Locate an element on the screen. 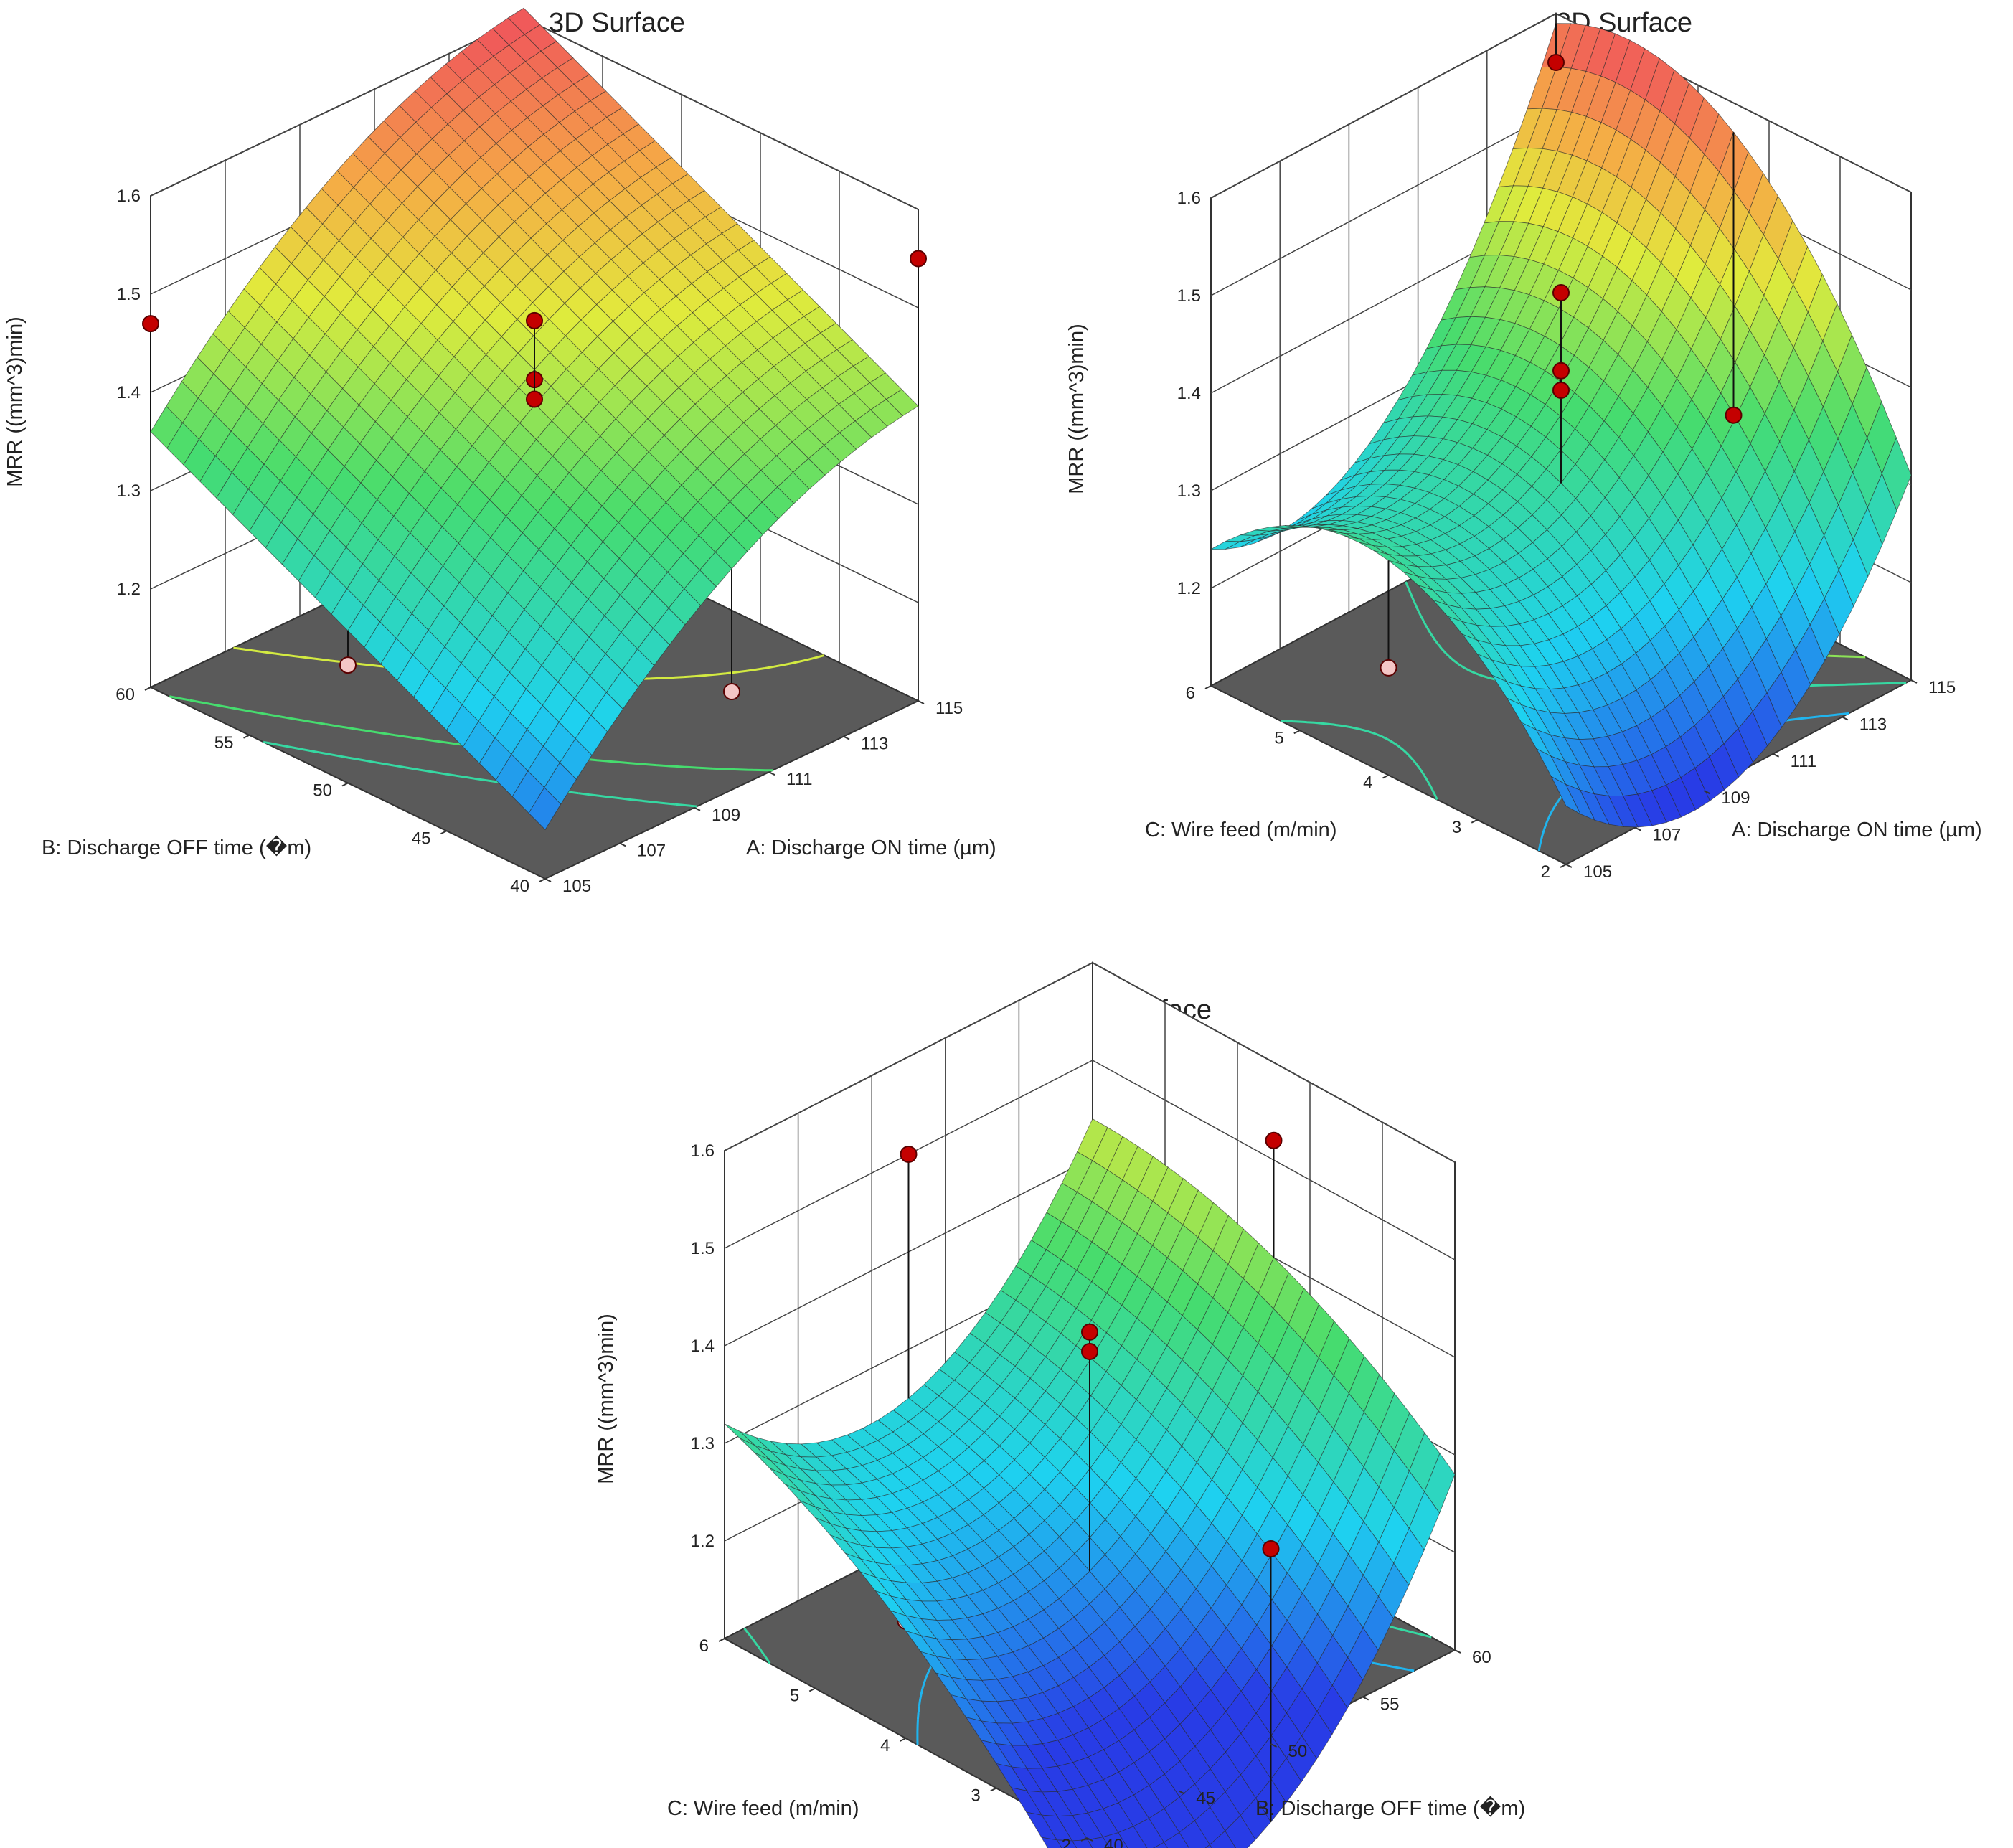  y-tick-label: 5 is located at coordinates (1278, 738).